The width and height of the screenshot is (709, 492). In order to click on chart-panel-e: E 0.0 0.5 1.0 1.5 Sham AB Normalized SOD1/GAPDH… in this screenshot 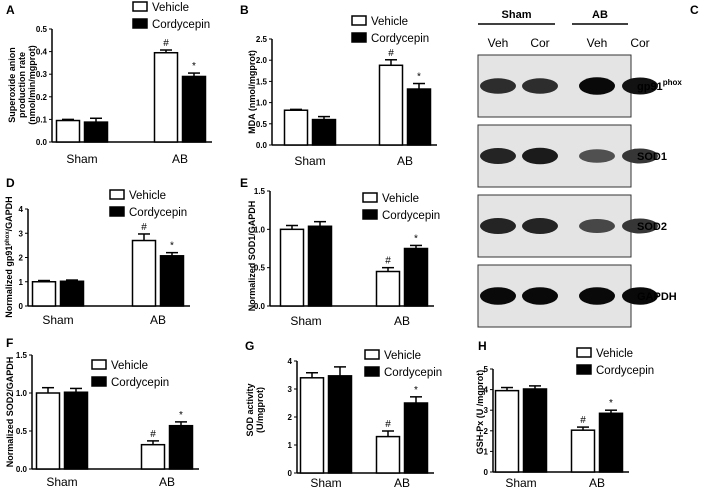, I will do `click(340, 252)`.